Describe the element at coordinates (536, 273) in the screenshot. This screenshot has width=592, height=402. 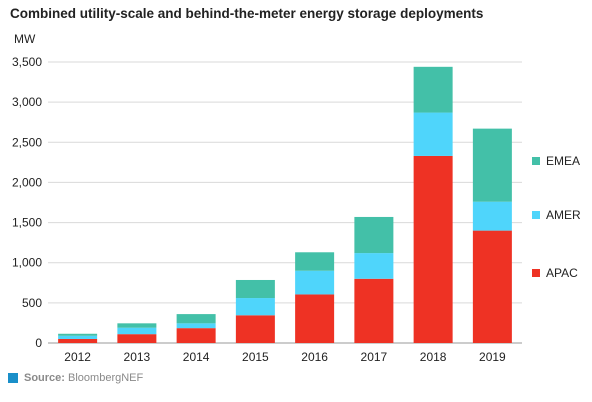
I see `legend-swatch-apac` at that location.